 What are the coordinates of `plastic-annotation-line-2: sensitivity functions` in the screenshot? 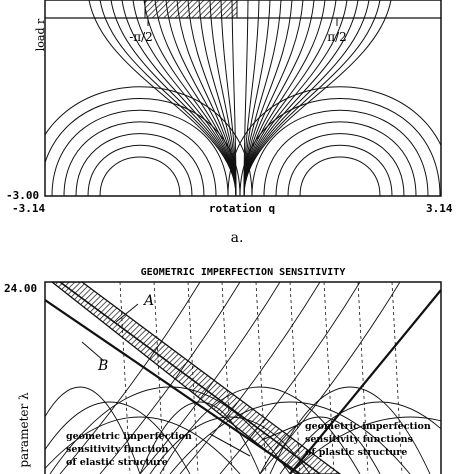 It's located at (359, 439).